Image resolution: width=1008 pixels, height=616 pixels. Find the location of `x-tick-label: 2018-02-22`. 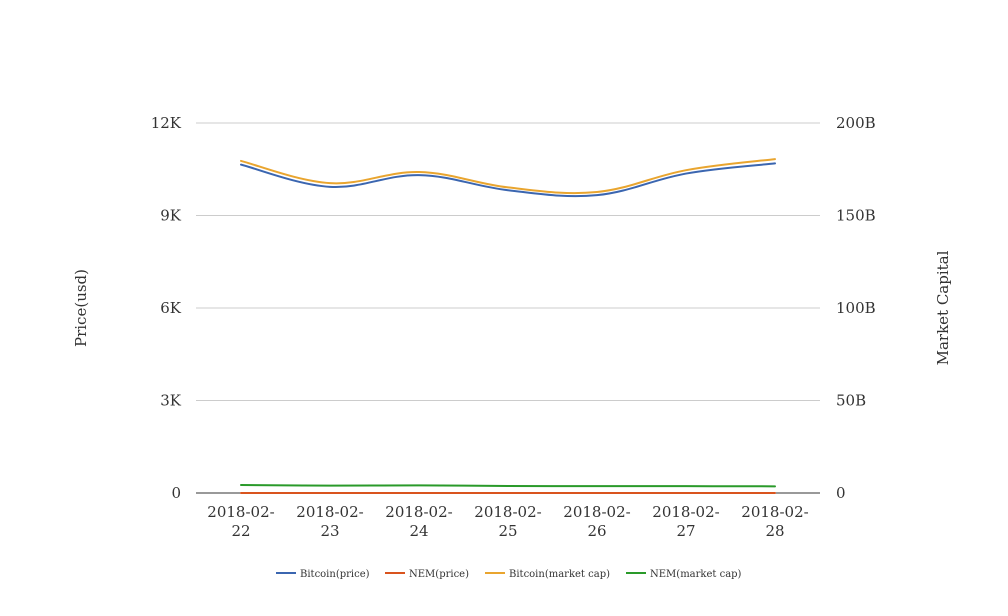

x-tick-label: 2018-02-22 is located at coordinates (240, 521).